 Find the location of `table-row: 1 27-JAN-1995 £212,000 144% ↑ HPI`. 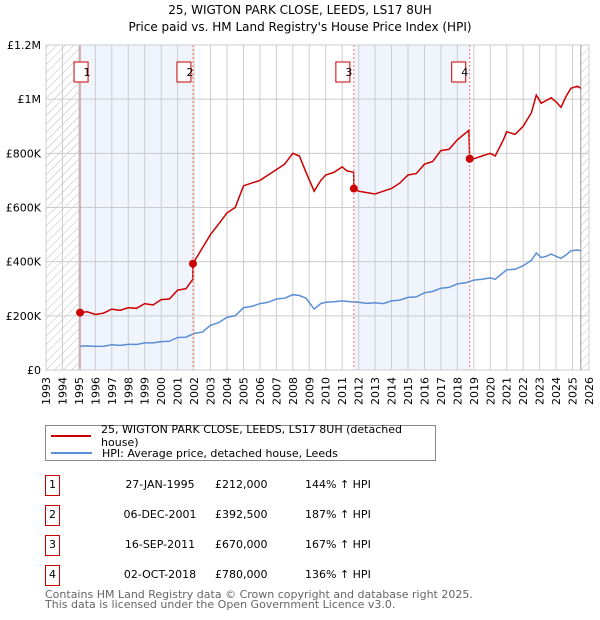

table-row: 1 27-JAN-1995 £212,000 144% ↑ HPI is located at coordinates (255, 486).